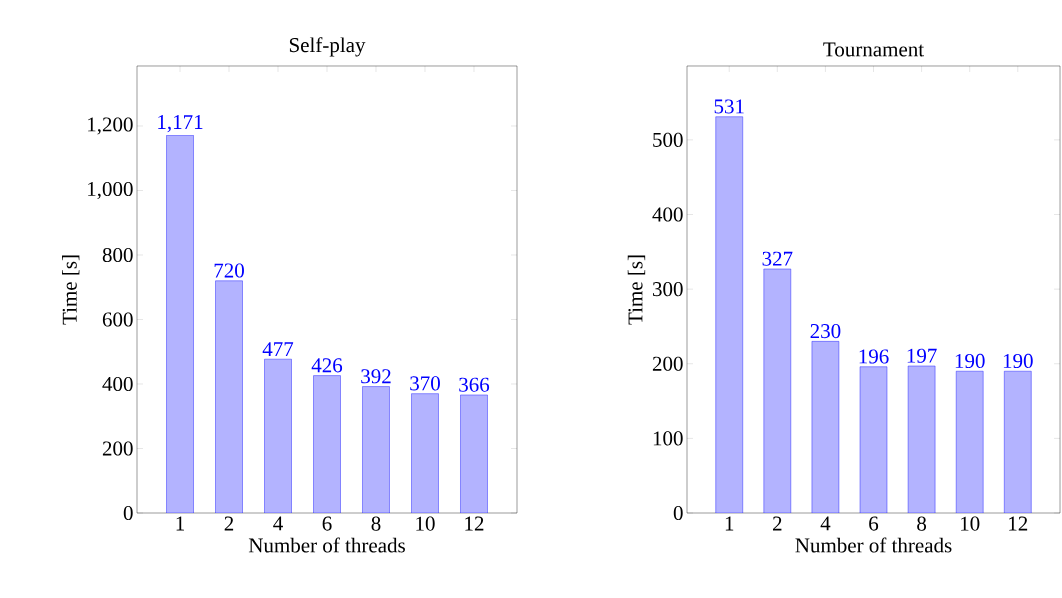  I want to click on data-label: 720, so click(229, 270).